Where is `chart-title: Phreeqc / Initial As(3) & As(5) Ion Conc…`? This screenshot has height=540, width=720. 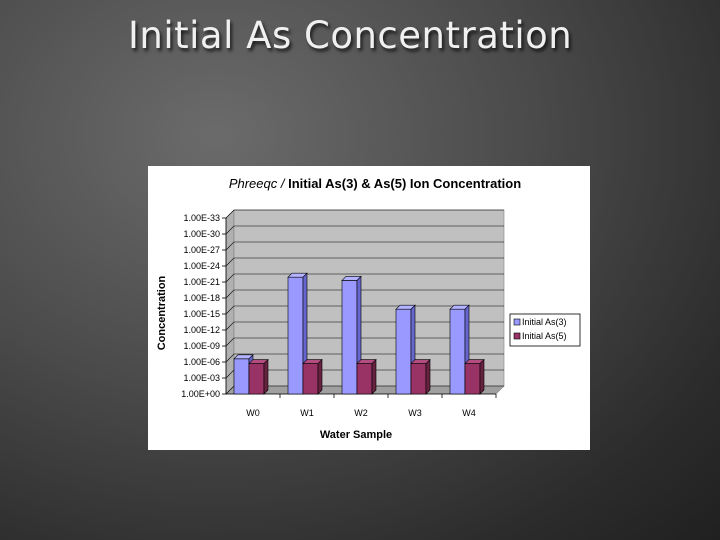 chart-title: Phreeqc / Initial As(3) & As(5) Ion Conc… is located at coordinates (375, 183).